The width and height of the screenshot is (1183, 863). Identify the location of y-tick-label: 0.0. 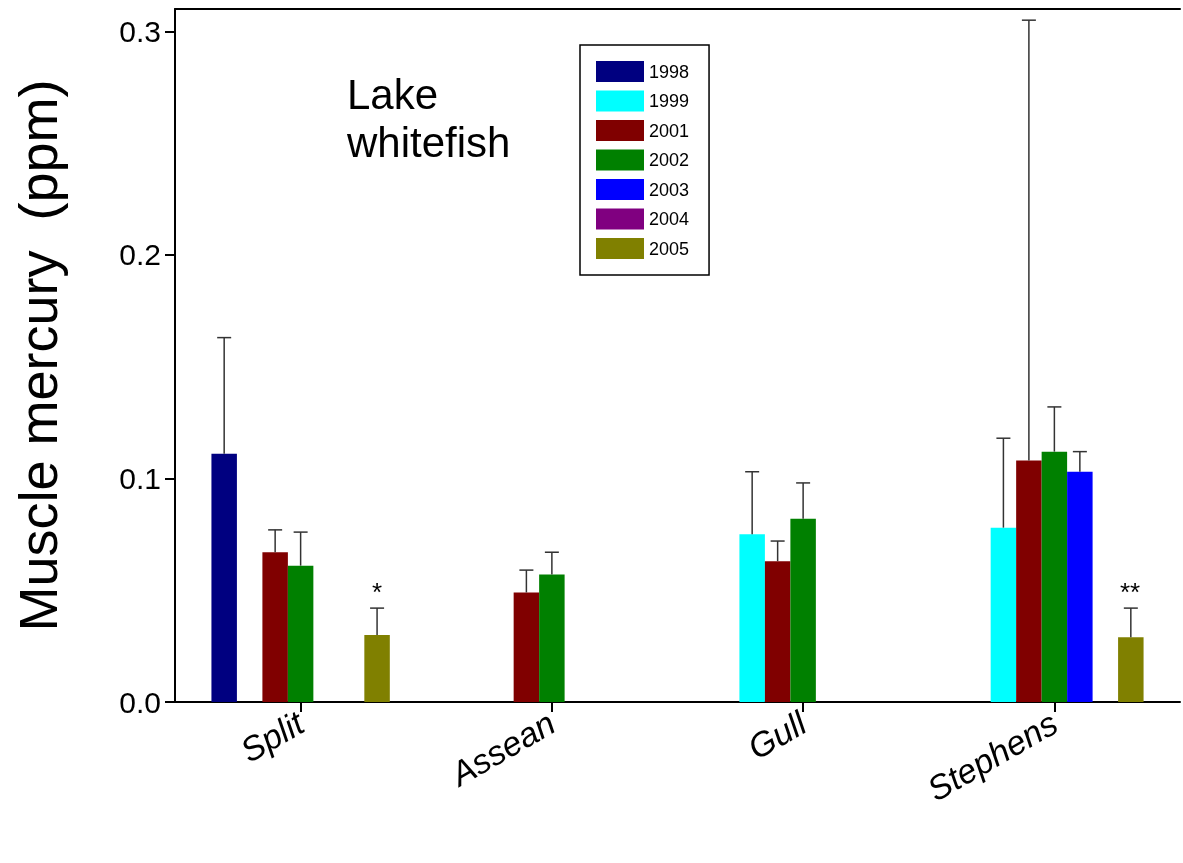
(140, 702).